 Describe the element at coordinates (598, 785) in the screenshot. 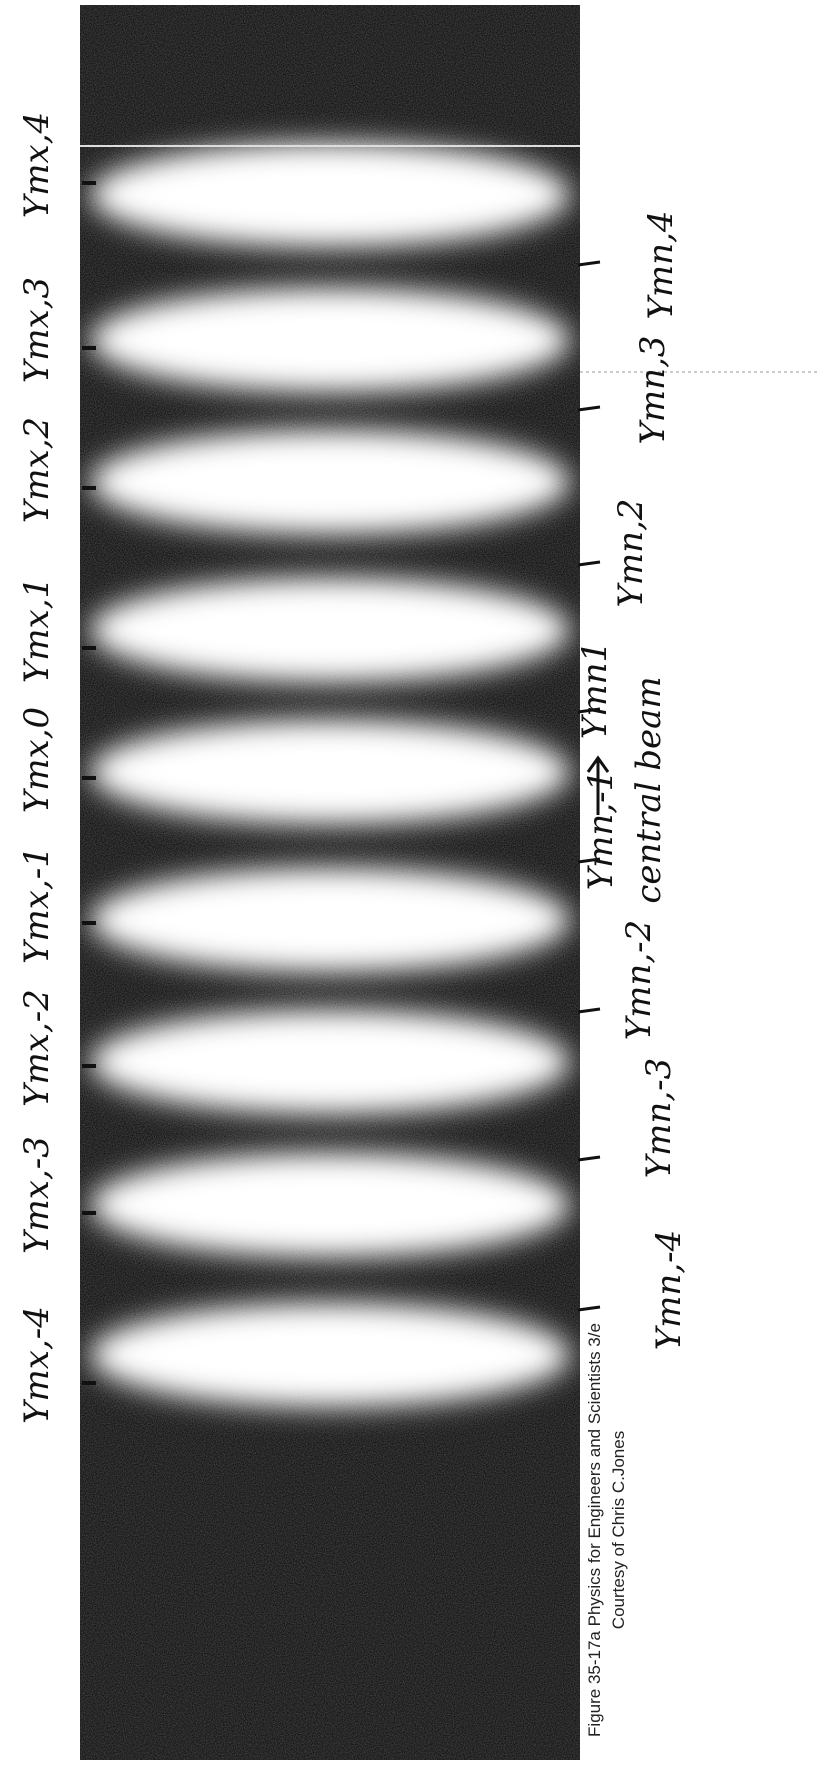

I see `arrow` at that location.